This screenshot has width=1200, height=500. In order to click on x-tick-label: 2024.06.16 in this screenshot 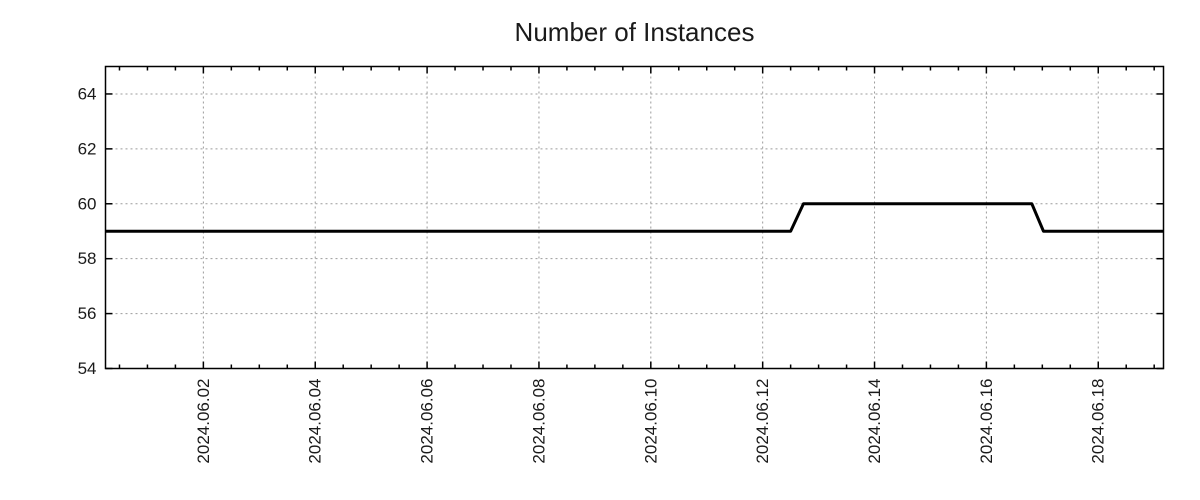, I will do `click(986, 421)`.